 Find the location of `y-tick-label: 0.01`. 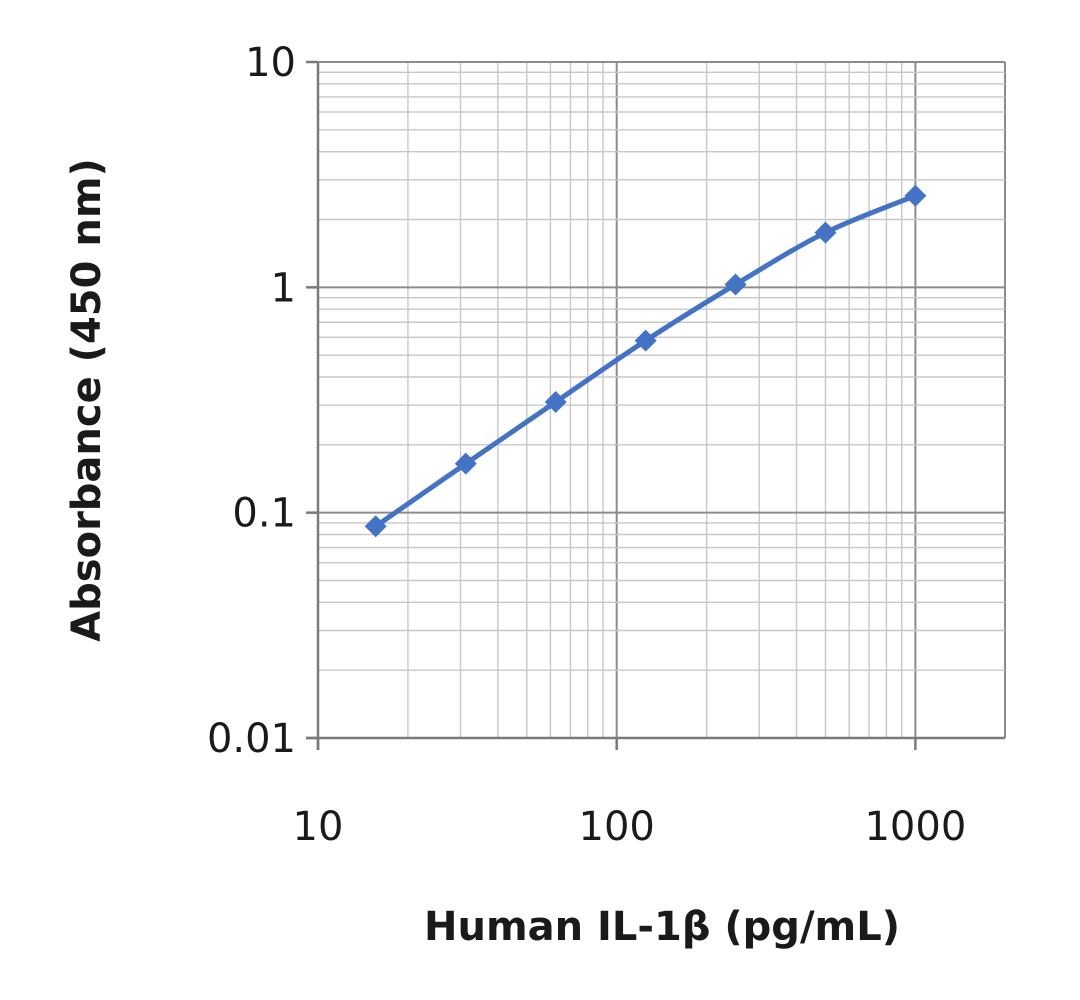

y-tick-label: 0.01 is located at coordinates (251, 739).